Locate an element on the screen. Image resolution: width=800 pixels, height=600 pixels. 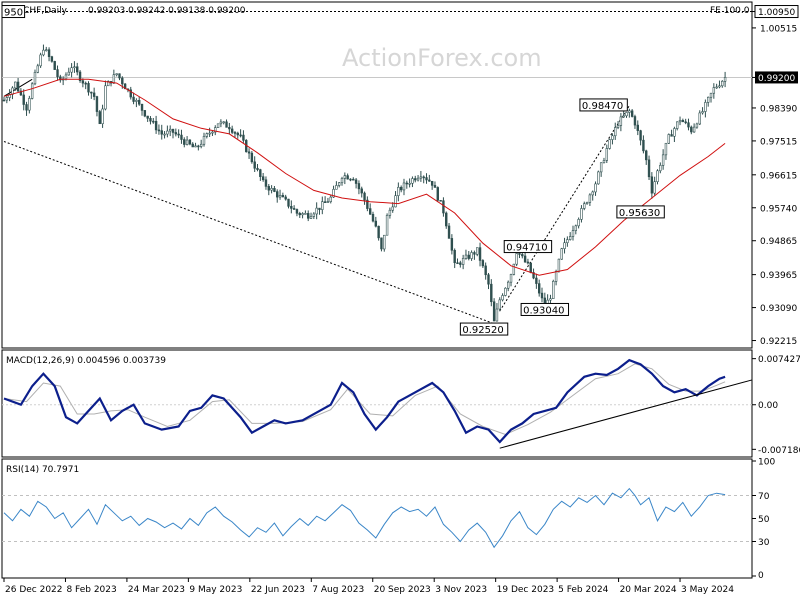
watermark-text: ActionForex.com is located at coordinates (442, 58).